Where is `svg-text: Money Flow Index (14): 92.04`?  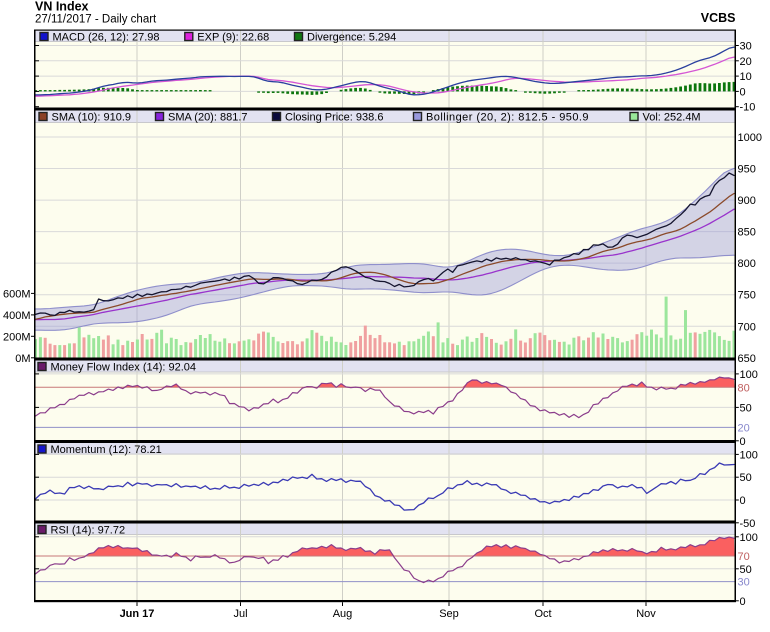
svg-text: Money Flow Index (14): 92.04 is located at coordinates (124, 368).